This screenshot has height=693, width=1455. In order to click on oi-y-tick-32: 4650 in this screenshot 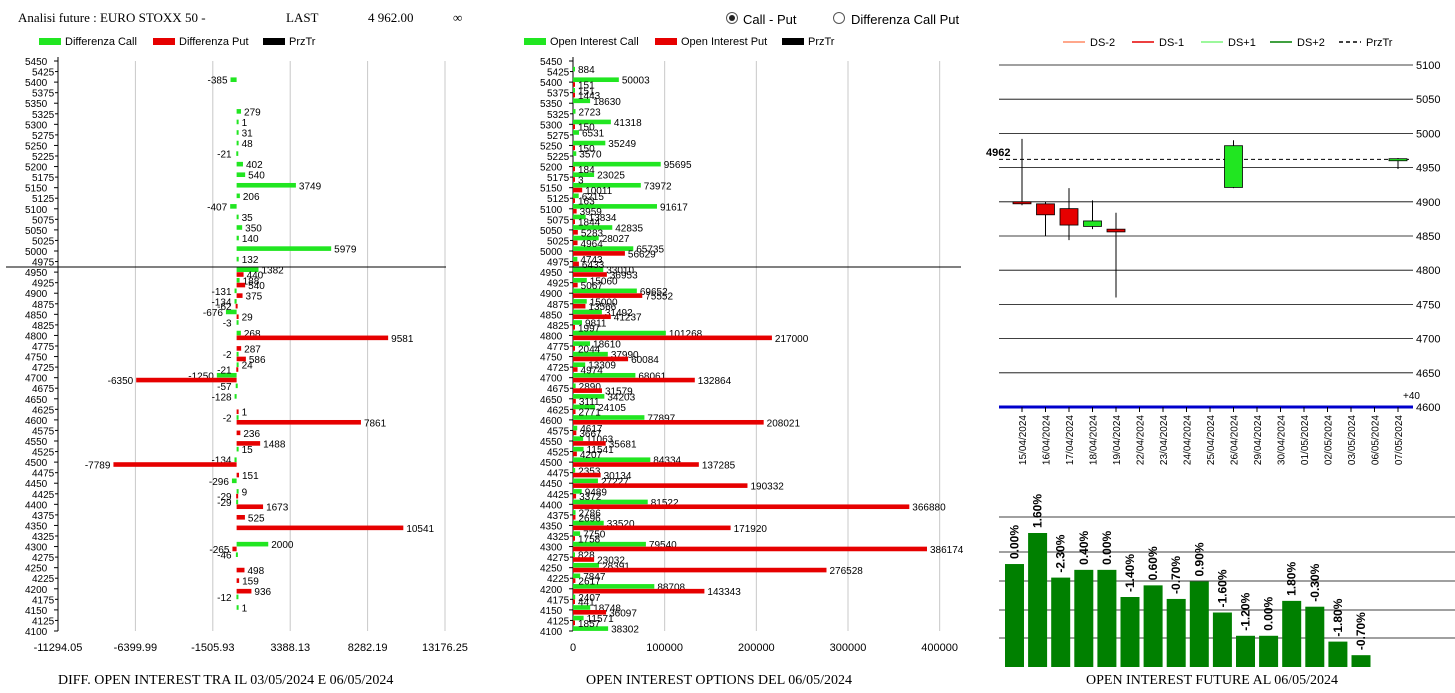, I will do `click(551, 400)`.